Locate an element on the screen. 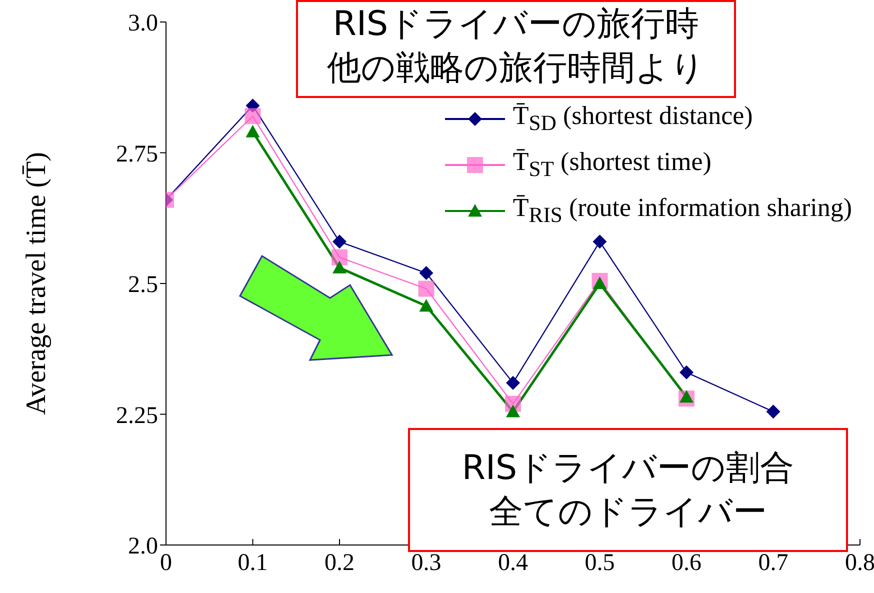 The width and height of the screenshot is (874, 593). annotation: RISドライバーの旅行時 is located at coordinates (516, 24).